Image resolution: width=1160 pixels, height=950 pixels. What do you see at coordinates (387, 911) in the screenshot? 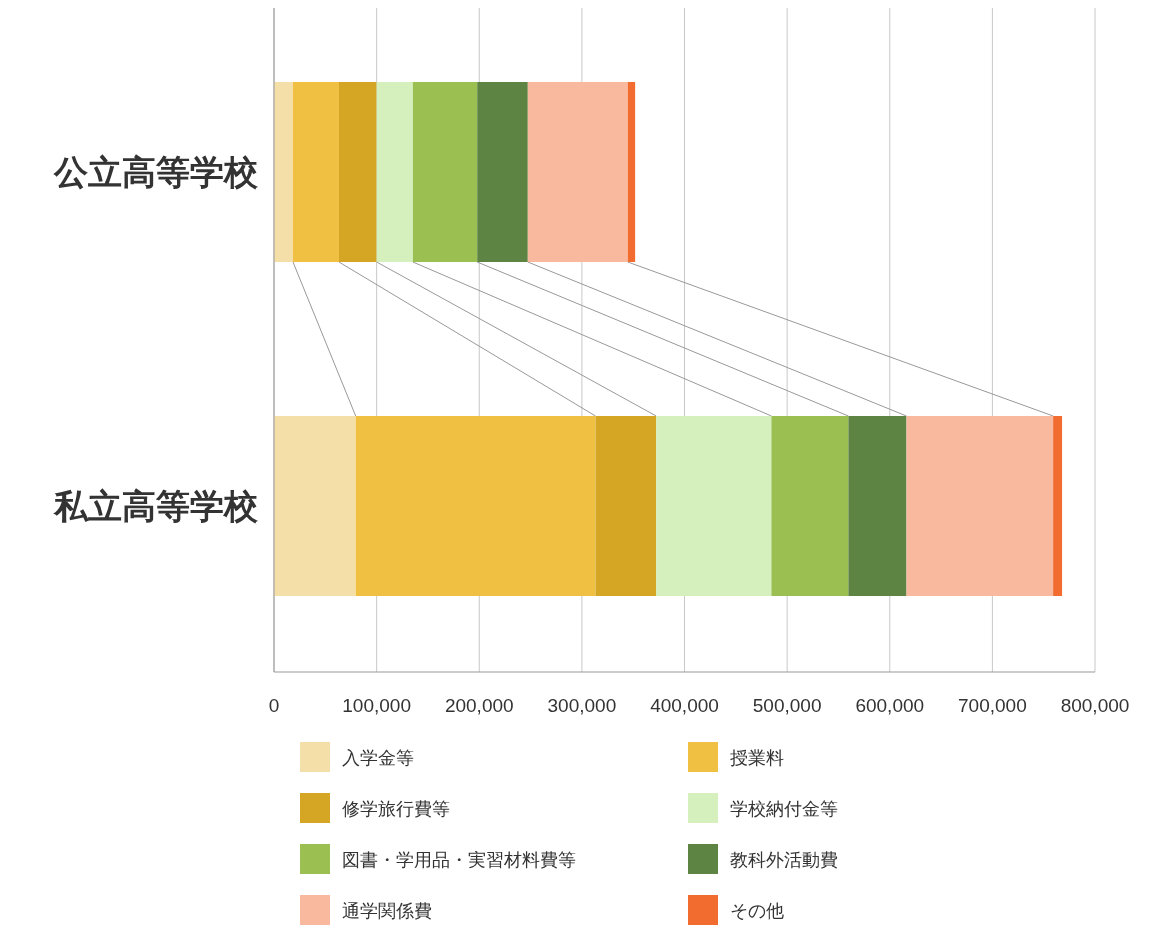
I see `legend-label: 通学関係費` at bounding box center [387, 911].